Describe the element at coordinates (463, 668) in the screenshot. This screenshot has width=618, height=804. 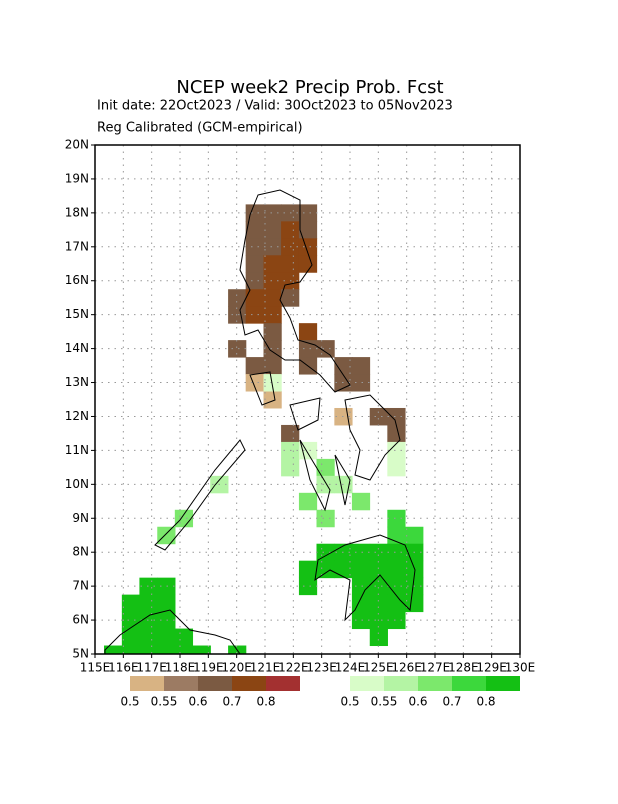
I see `x-tick-label: 128E` at that location.